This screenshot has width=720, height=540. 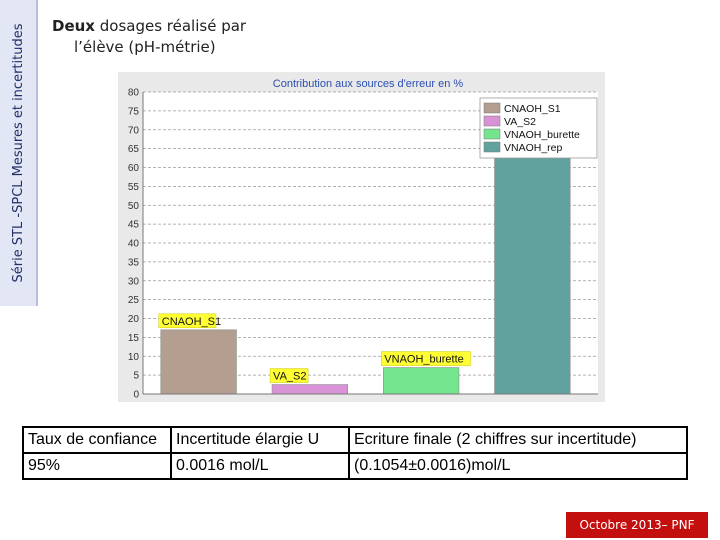 I want to click on legend-entry: VNAOH_rep, so click(x=533, y=148).